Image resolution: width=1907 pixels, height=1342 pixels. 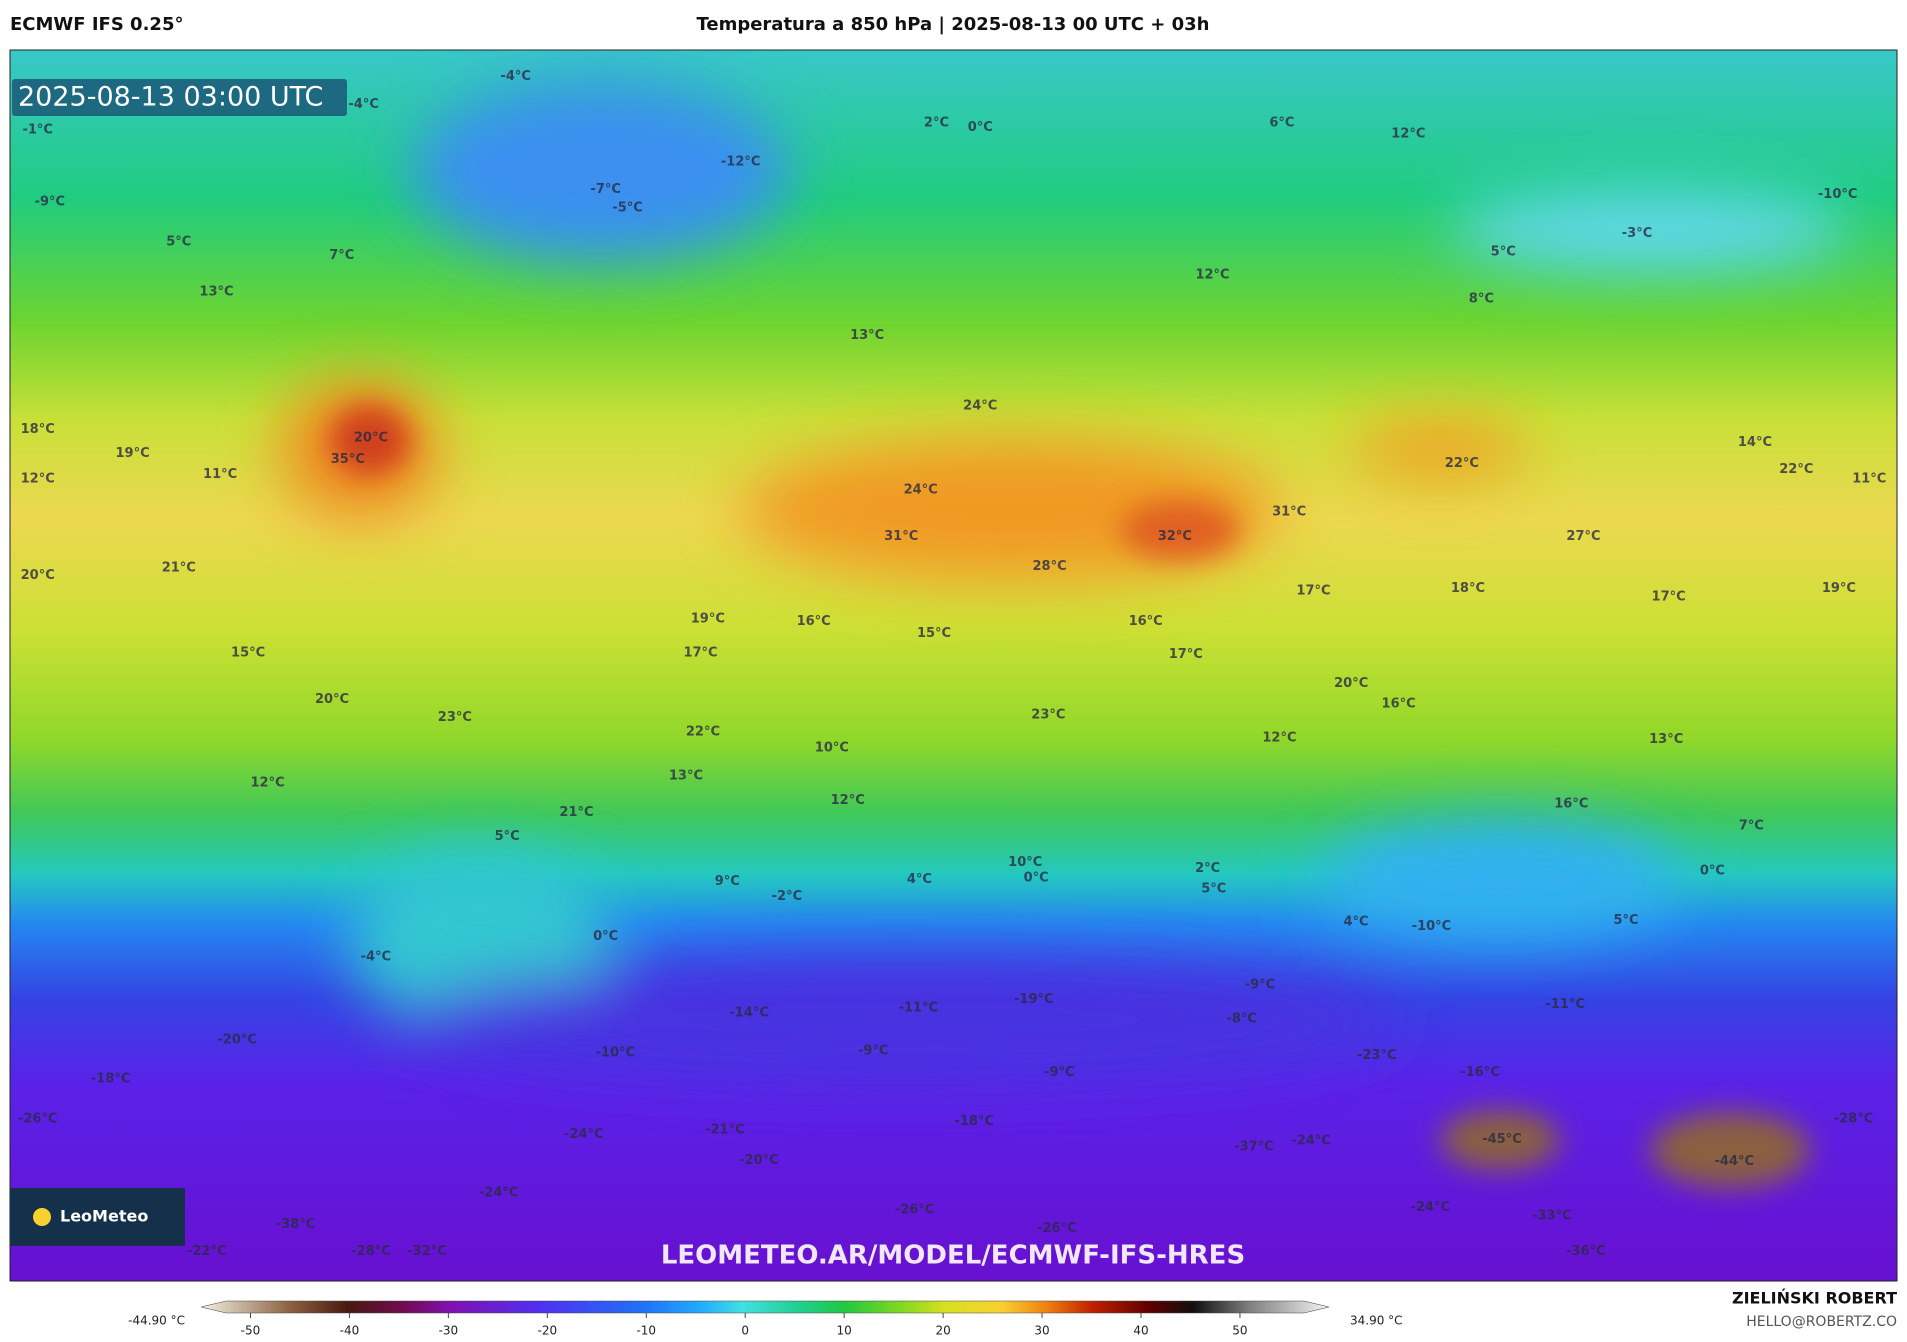 I want to click on temperature-label: 9°C, so click(x=727, y=881).